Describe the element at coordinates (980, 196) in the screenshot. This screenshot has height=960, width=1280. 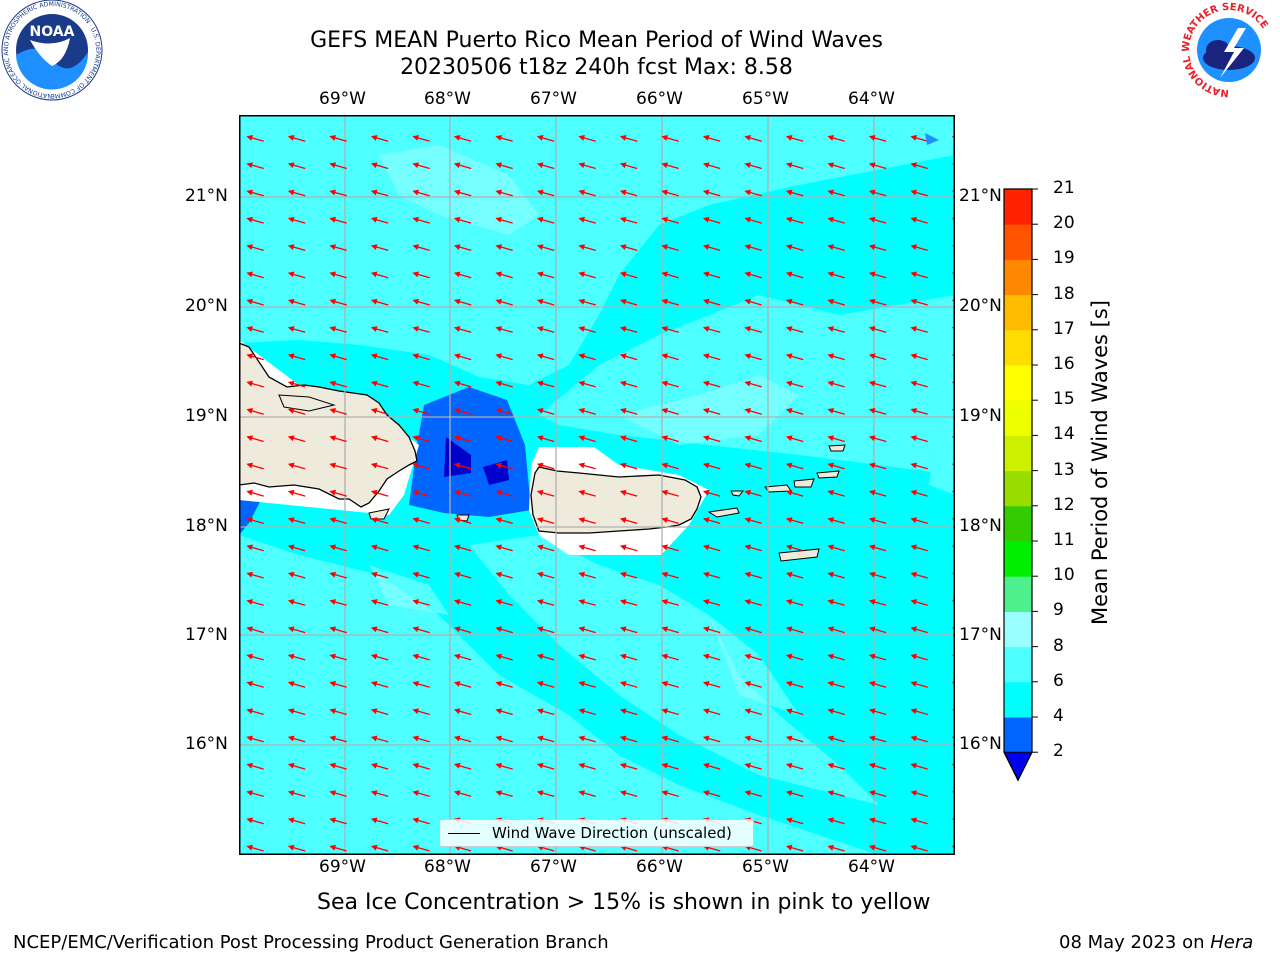
I see `lat-label-right: 21°N` at that location.